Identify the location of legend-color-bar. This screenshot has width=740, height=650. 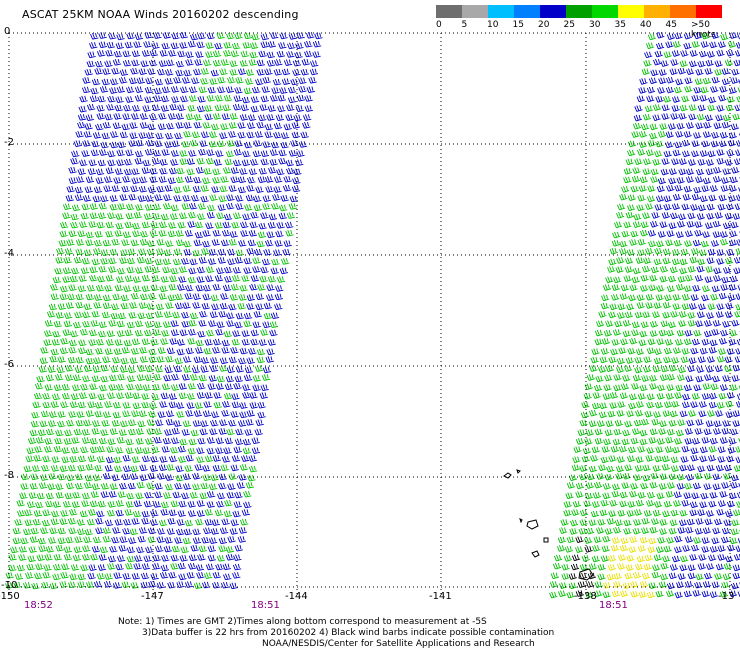
(586, 11).